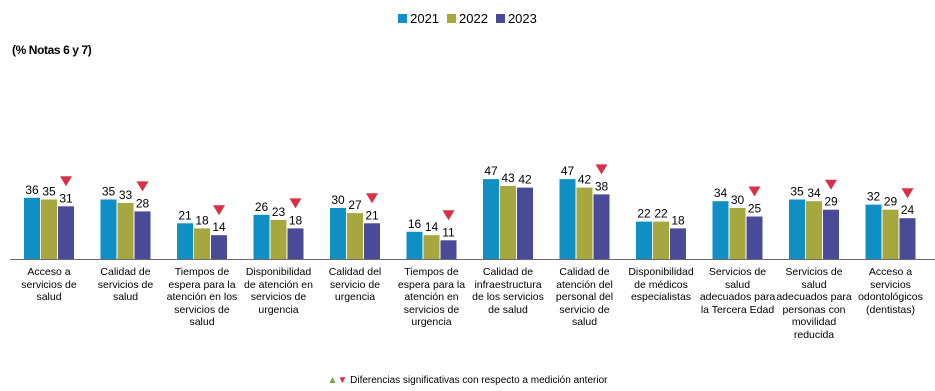 The width and height of the screenshot is (935, 391). Describe the element at coordinates (602, 186) in the screenshot. I see `data-label-2023-7: 38` at that location.